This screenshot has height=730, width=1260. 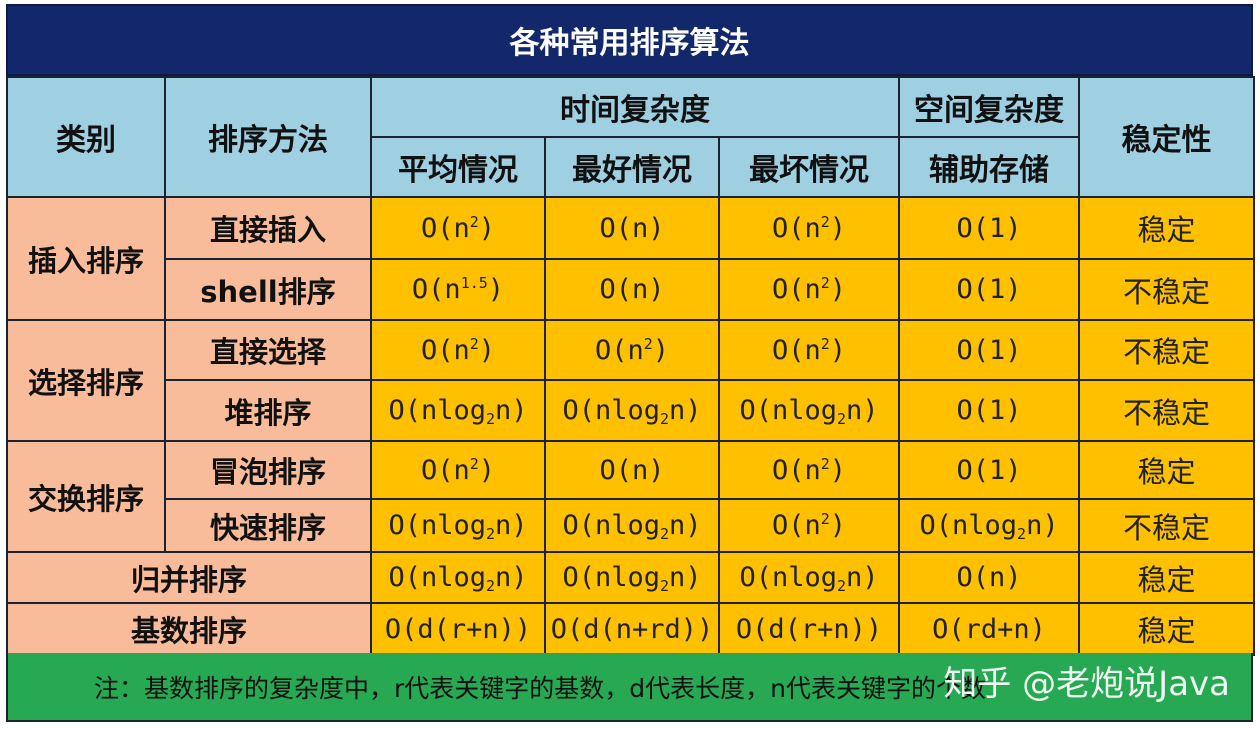 I want to click on footnote: 注：基数排序的复杂度中，r代表关键字的基数，d代表长度，n代表关键字的个数, so click(x=629, y=687).